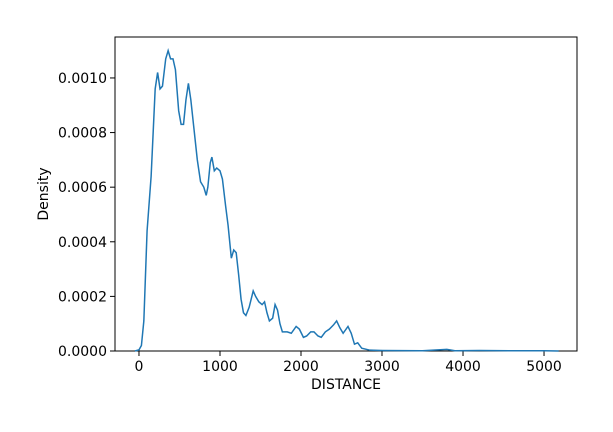 The height and width of the screenshot is (432, 613). Describe the element at coordinates (82, 134) in the screenshot. I see `y-tick-label: 0.0008` at that location.